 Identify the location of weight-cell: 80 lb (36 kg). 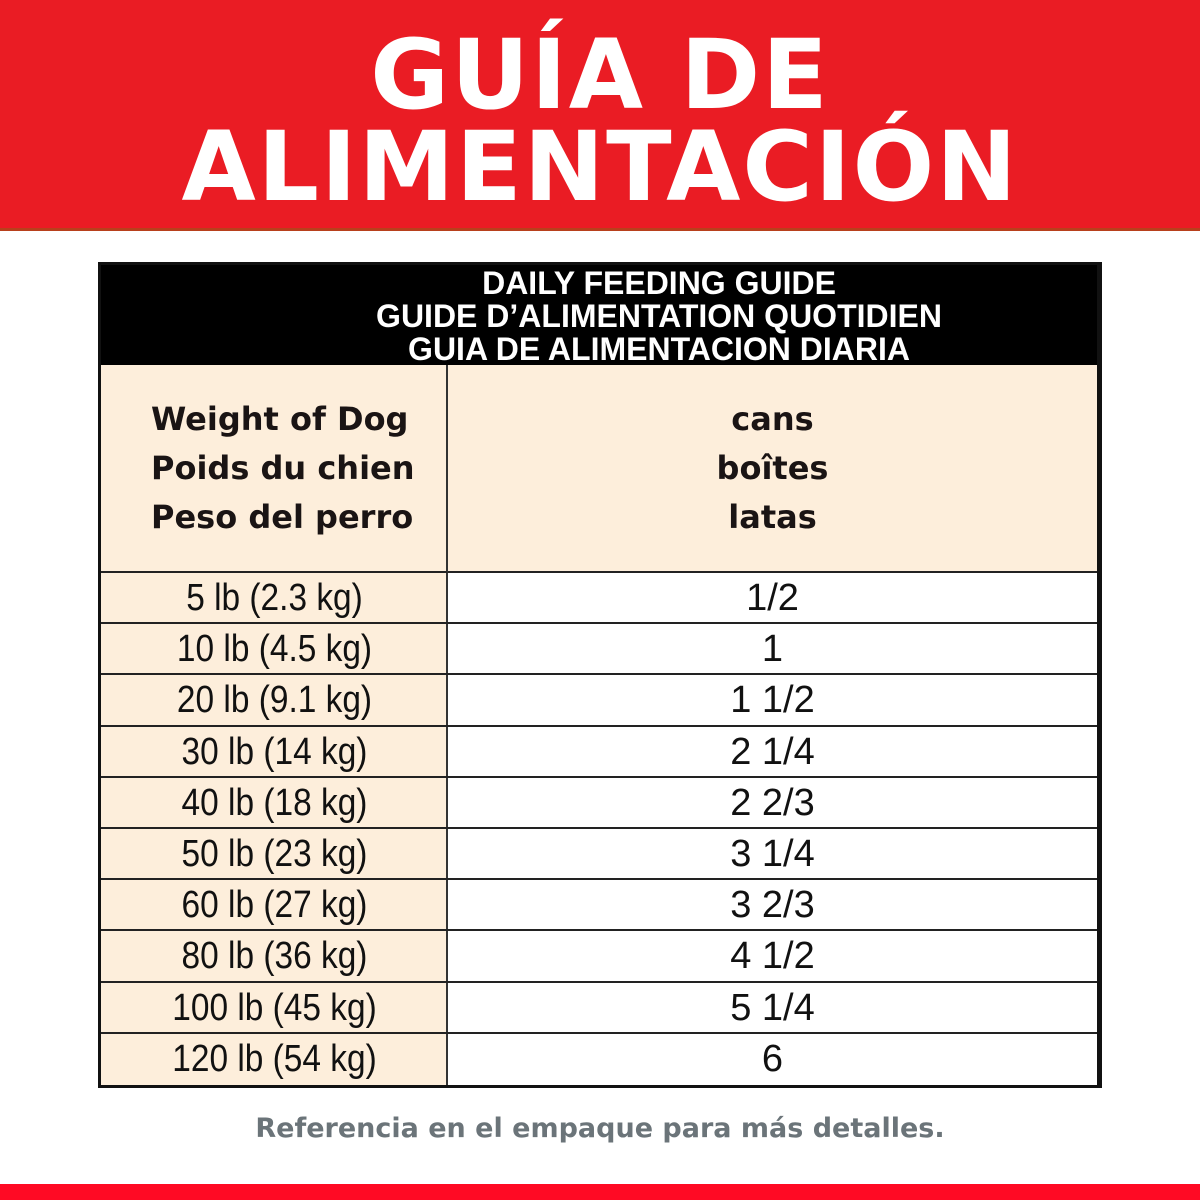
(274, 956).